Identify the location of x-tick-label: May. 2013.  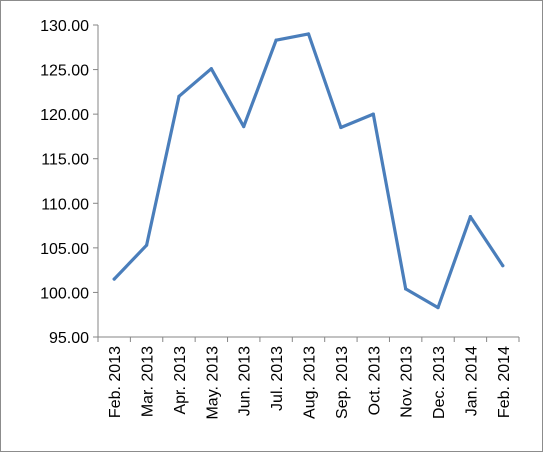
(212, 383).